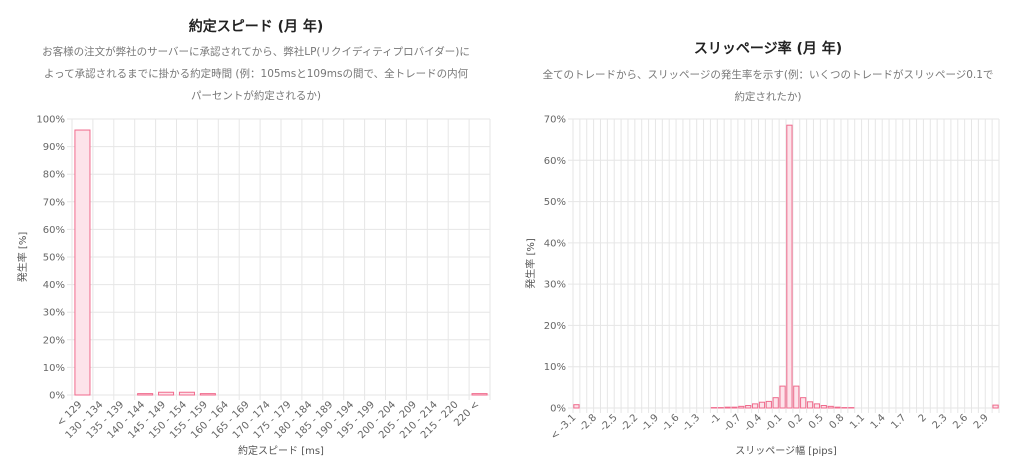 This screenshot has height=468, width=1024. Describe the element at coordinates (960, 421) in the screenshot. I see `x-tick-label: 2.6` at that location.